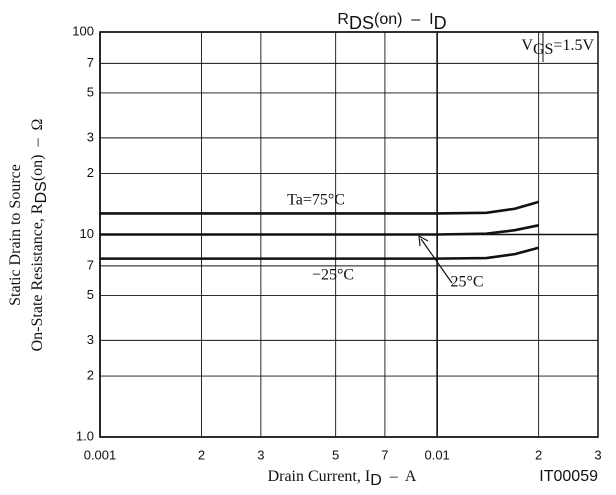 The height and width of the screenshot is (495, 616). What do you see at coordinates (527, 45) in the screenshot?
I see `label-part: V` at bounding box center [527, 45].